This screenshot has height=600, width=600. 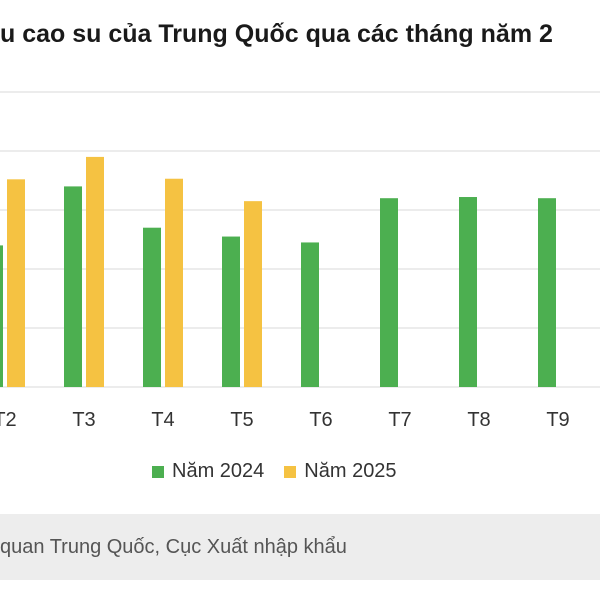 What do you see at coordinates (241, 420) in the screenshot?
I see `x-tick-label: T5` at bounding box center [241, 420].